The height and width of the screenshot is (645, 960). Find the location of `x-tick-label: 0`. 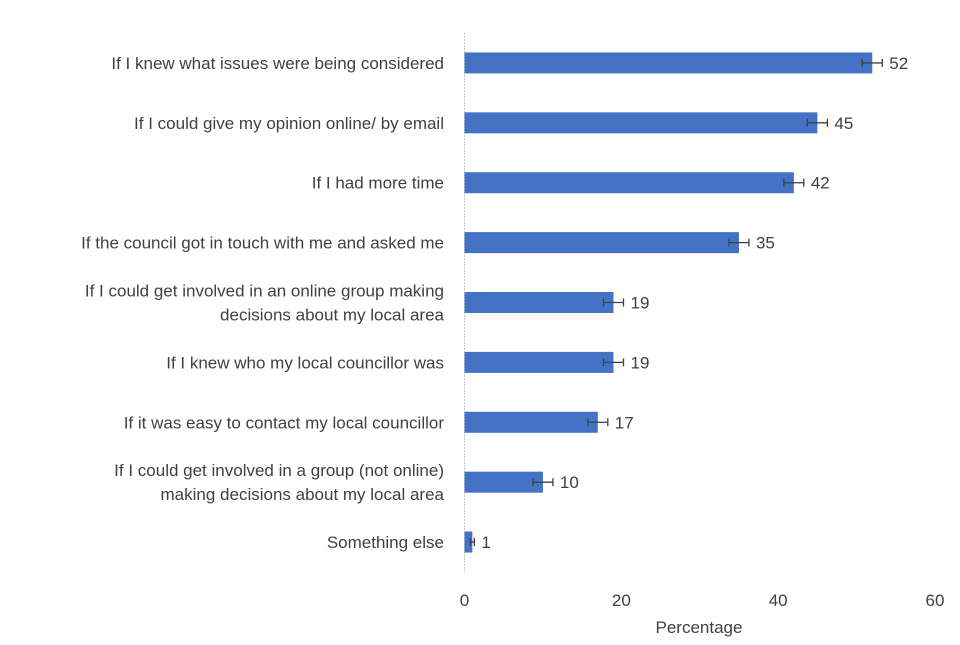

x-tick-label: 0 is located at coordinates (464, 600).